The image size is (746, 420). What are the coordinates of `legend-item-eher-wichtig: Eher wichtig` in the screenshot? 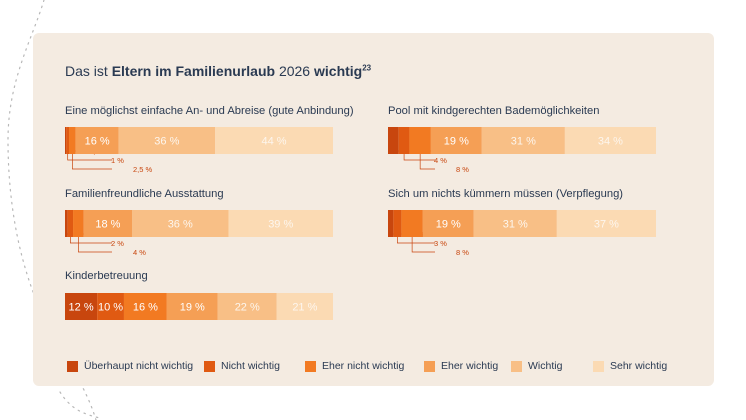 It's located at (461, 366).